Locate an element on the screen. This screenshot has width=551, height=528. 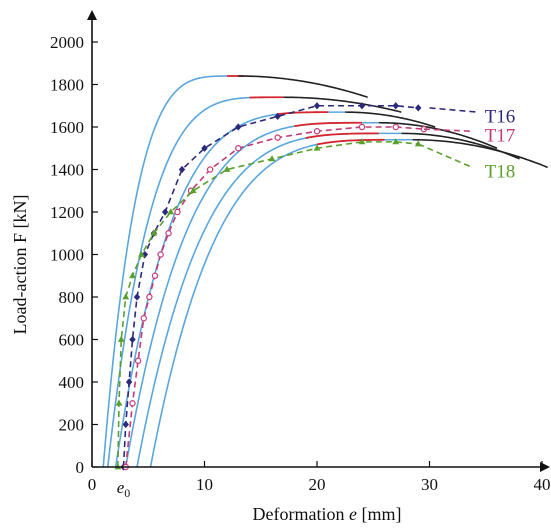
T16-label: T16 is located at coordinates (500, 116).